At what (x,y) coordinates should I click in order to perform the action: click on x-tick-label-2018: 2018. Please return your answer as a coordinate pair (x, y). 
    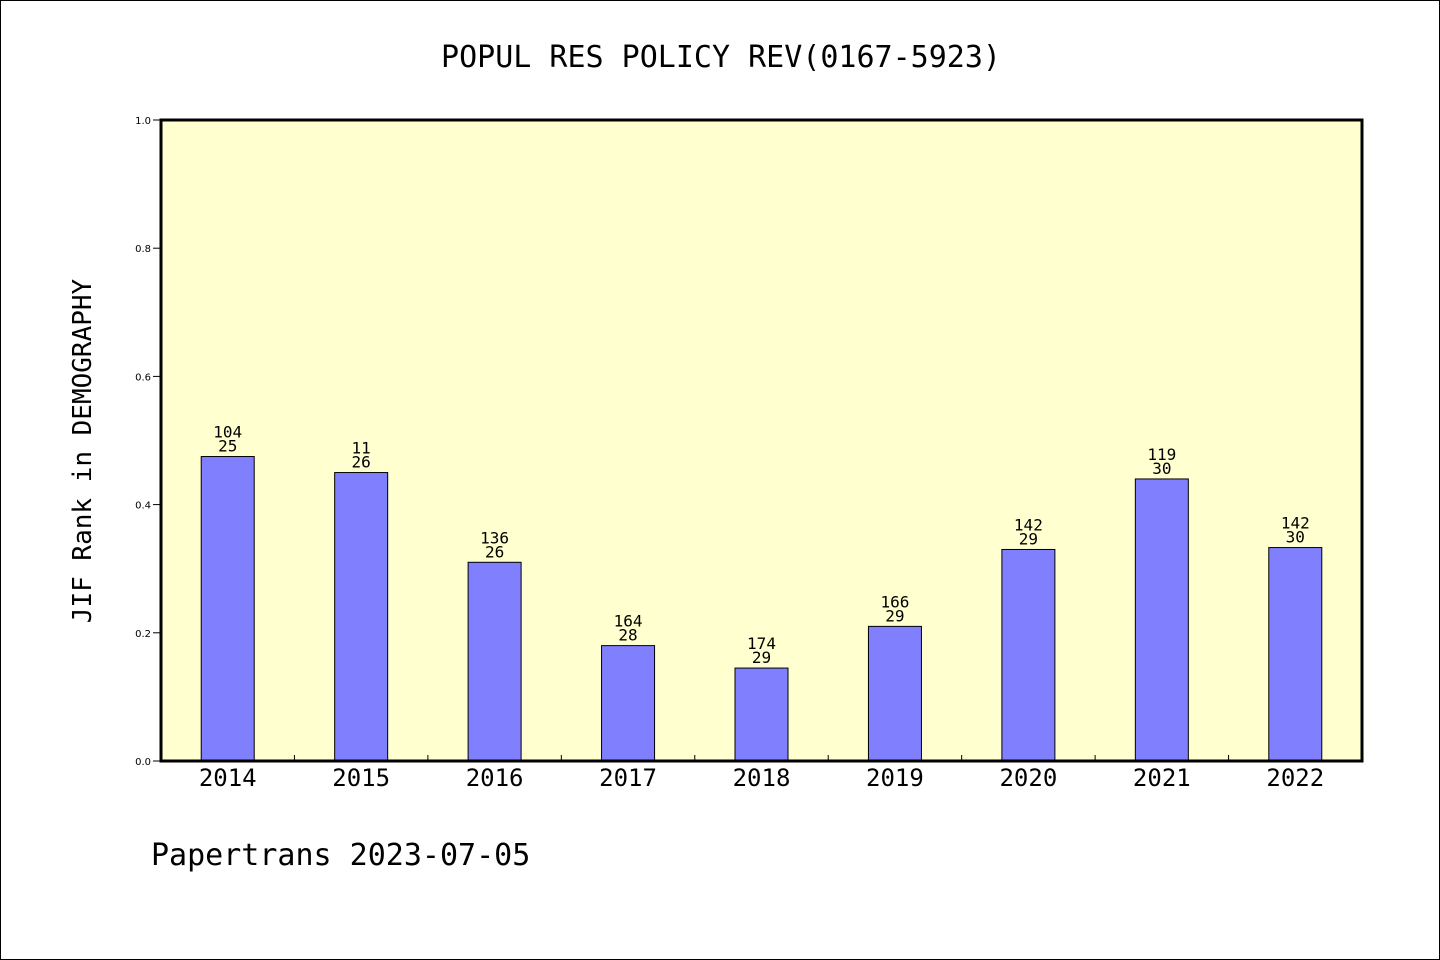
    Looking at the image, I should click on (762, 778).